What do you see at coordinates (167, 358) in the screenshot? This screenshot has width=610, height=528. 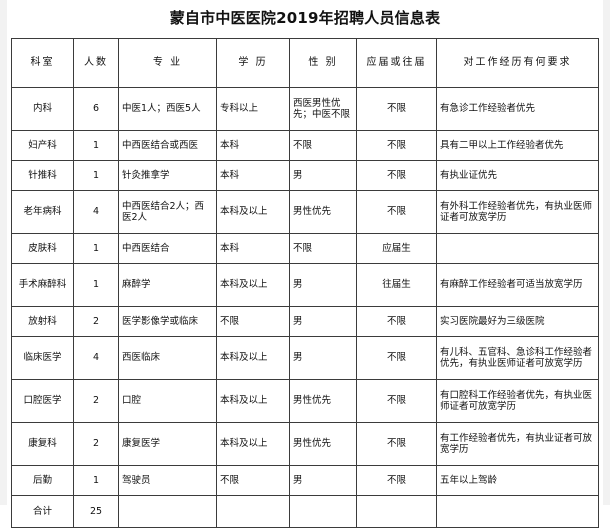 I see `cell-major: 西医临床` at bounding box center [167, 358].